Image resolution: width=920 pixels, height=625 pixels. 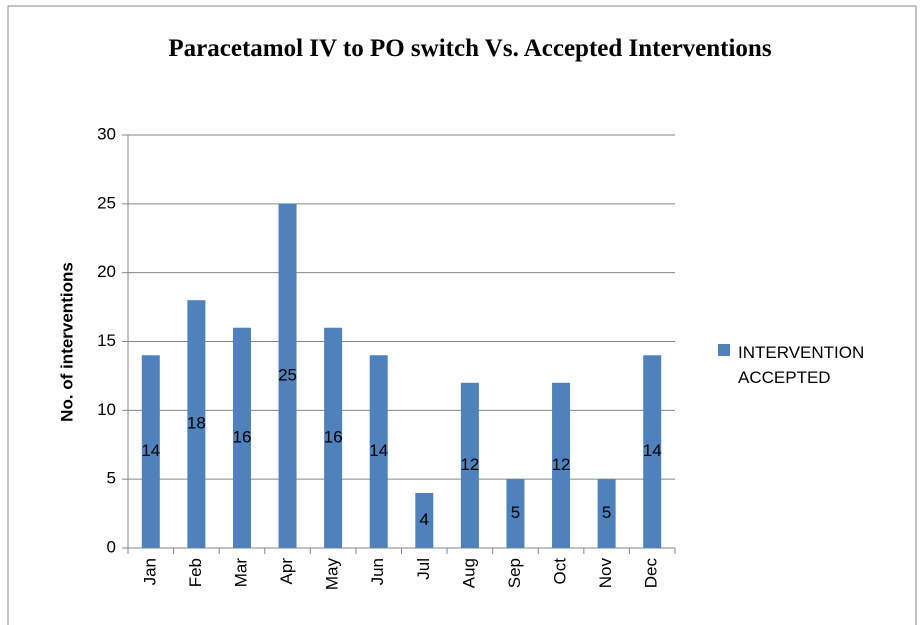 I want to click on x-tick-label: Sep, so click(x=514, y=573).